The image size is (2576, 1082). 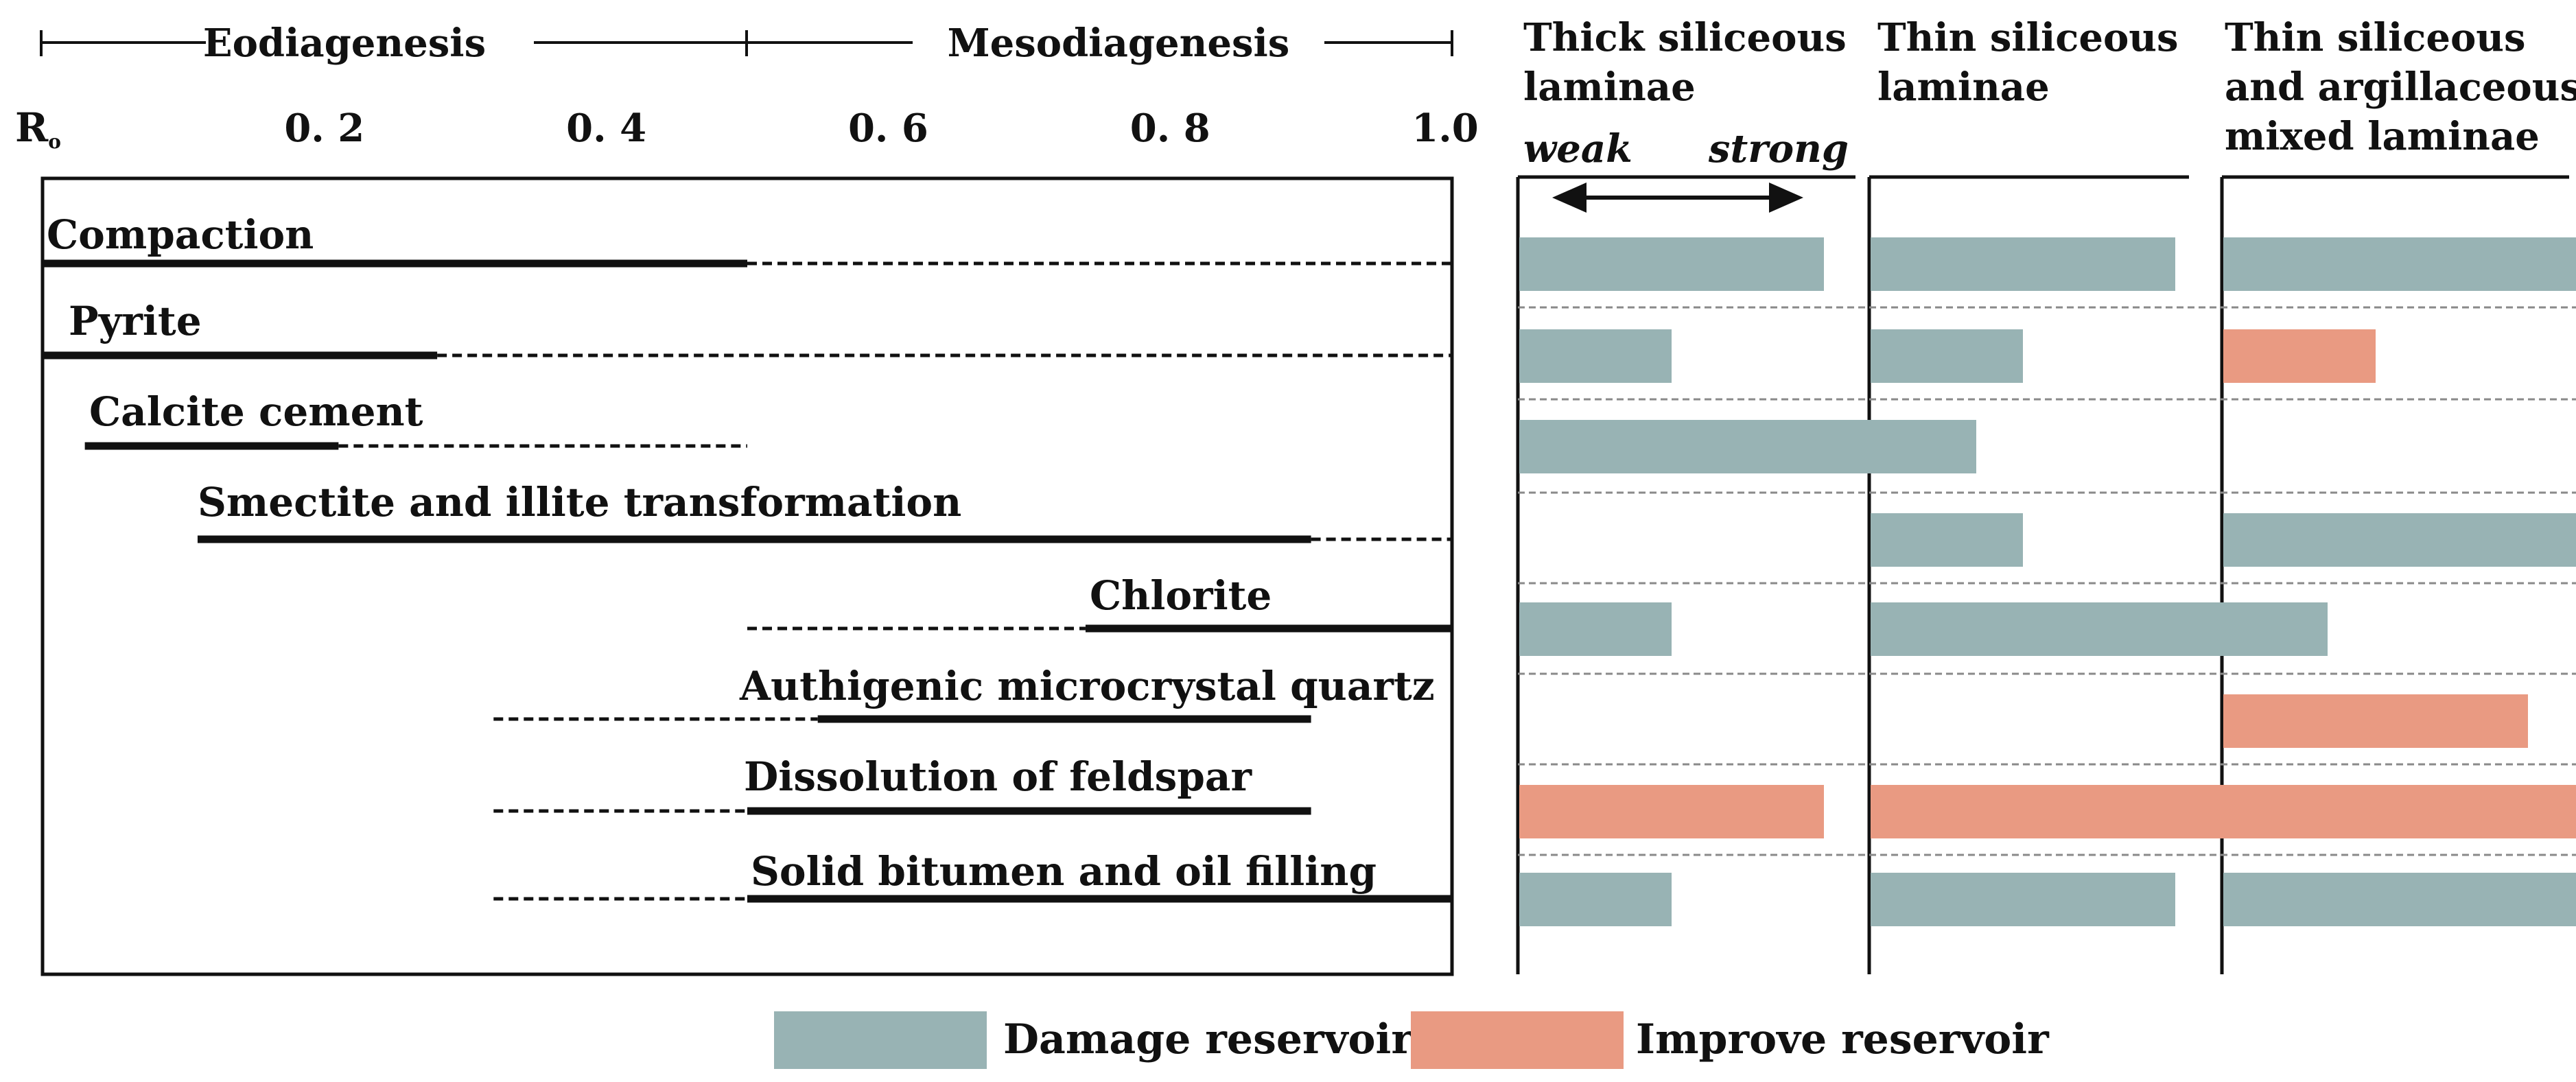 What do you see at coordinates (2028, 37) in the screenshot?
I see `col2-title-line1: Thin siliceous` at bounding box center [2028, 37].